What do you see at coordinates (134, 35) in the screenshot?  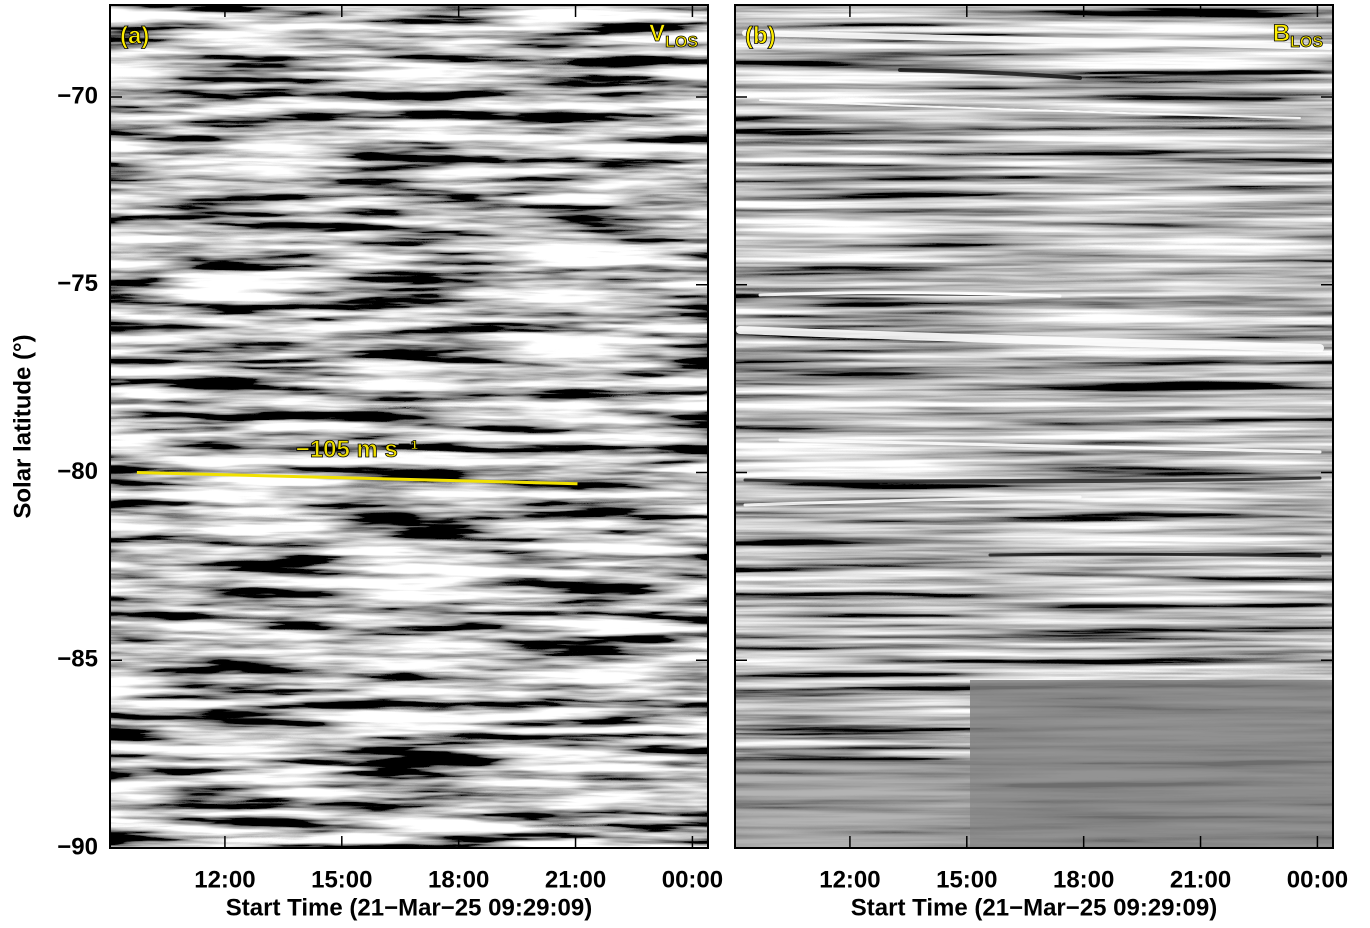 I see `panel-label: (a)` at bounding box center [134, 35].